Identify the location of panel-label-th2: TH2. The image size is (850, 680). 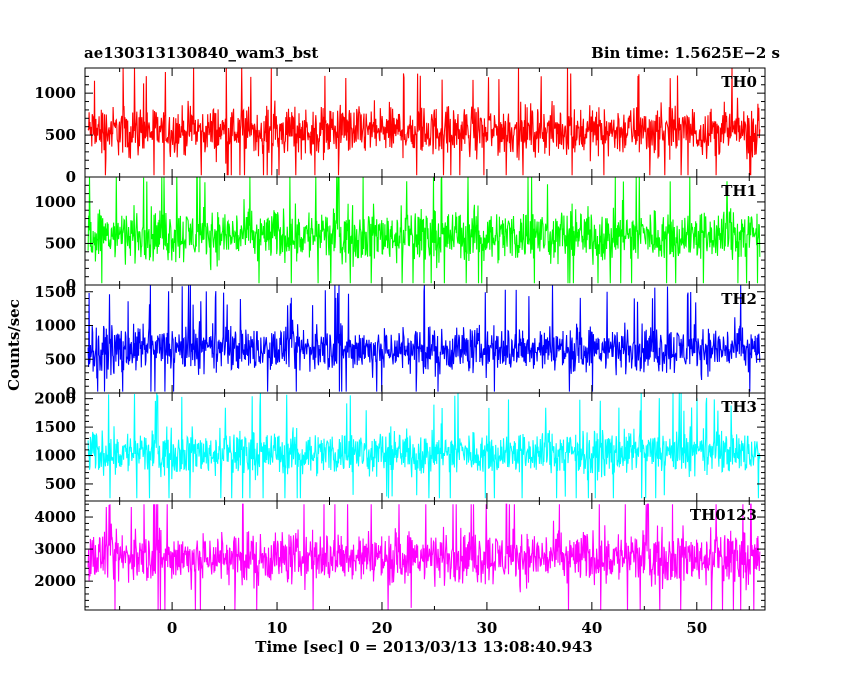
(739, 299).